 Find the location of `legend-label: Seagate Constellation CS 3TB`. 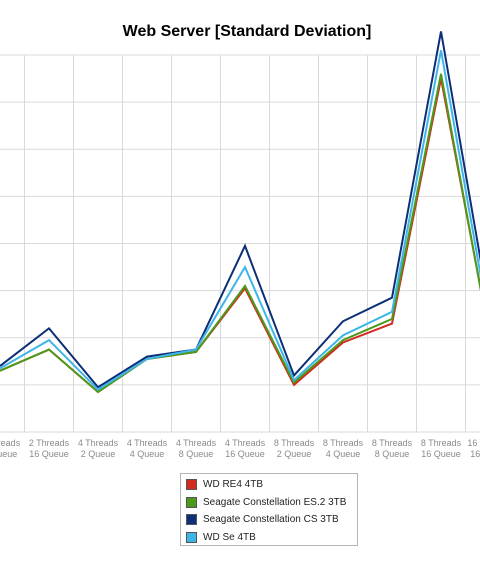

legend-label: Seagate Constellation CS 3TB is located at coordinates (271, 520).